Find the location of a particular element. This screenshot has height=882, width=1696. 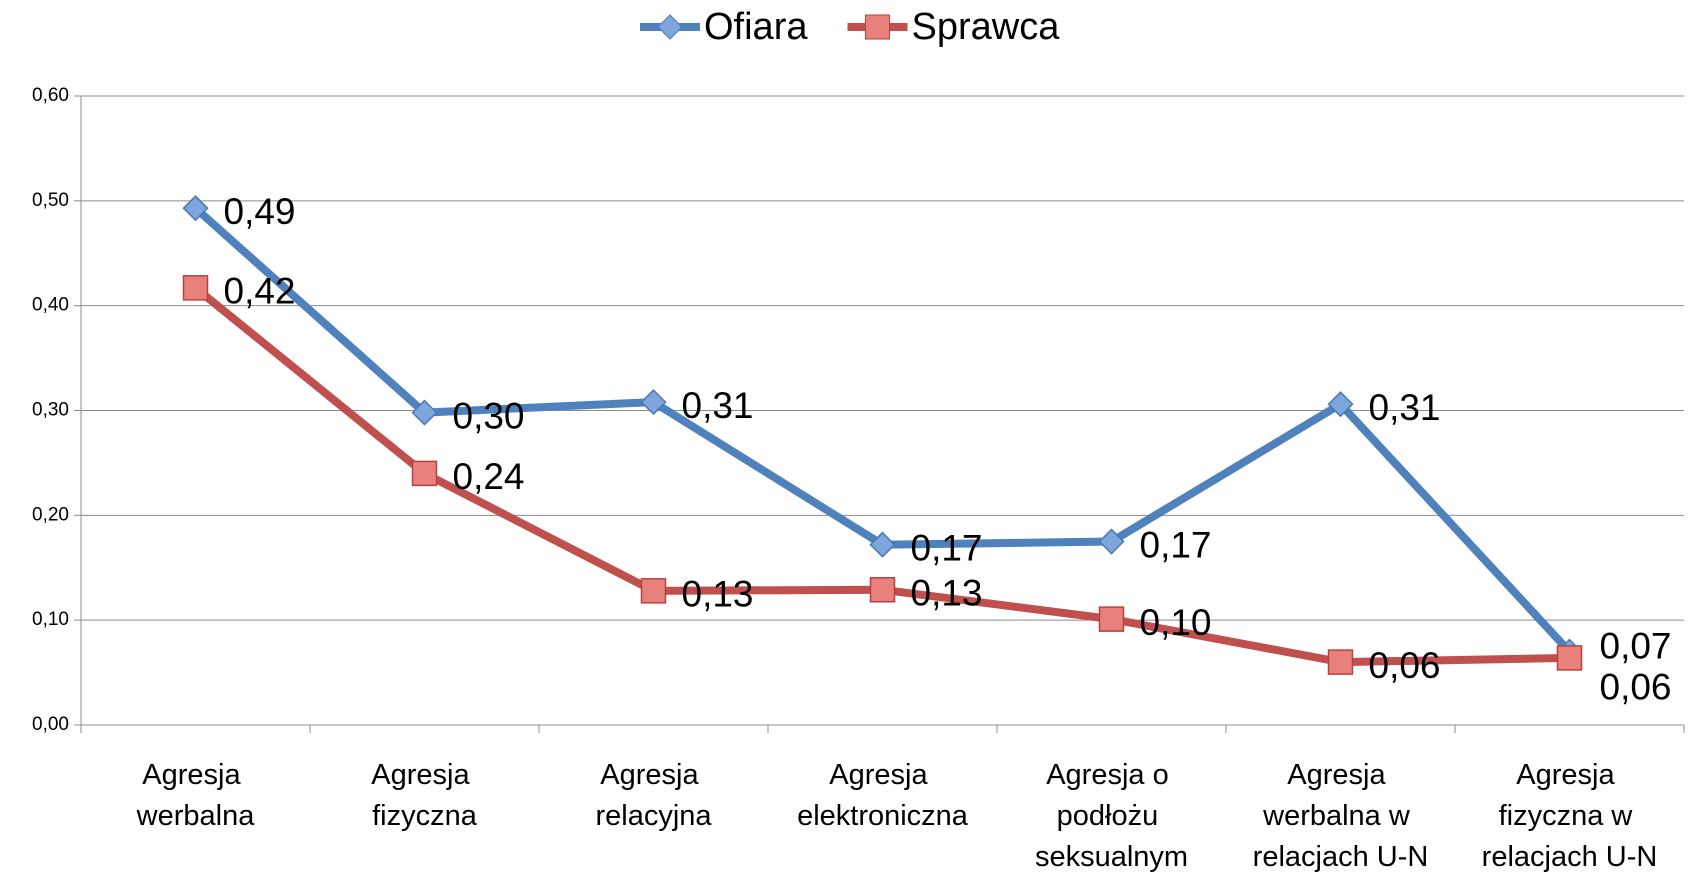

legend-label: Sprawca is located at coordinates (985, 27).